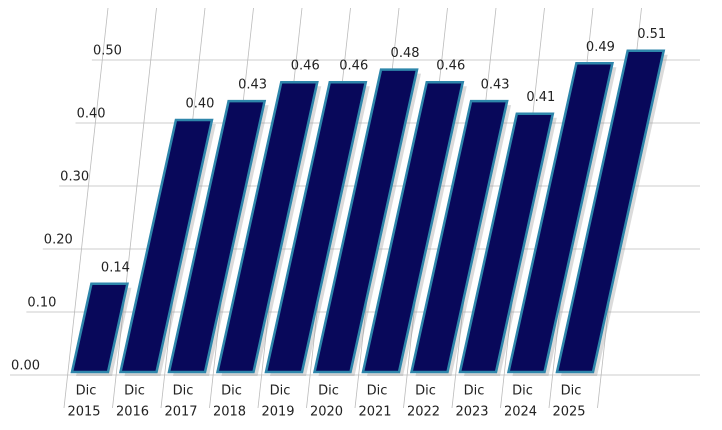 Image resolution: width=722 pixels, height=430 pixels. What do you see at coordinates (58, 240) in the screenshot?
I see `y-tick-label: 0.20` at bounding box center [58, 240].